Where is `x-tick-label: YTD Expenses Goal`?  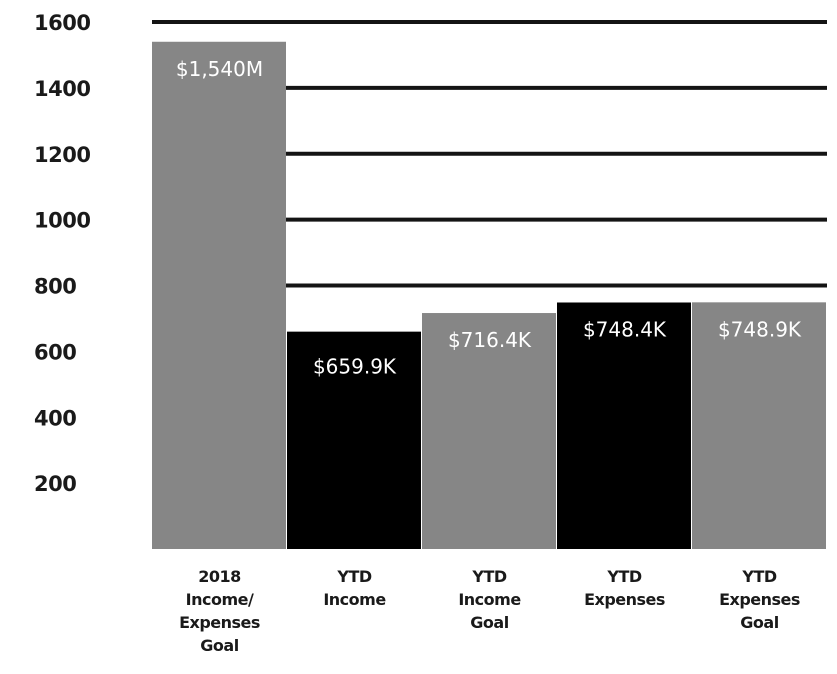 x-tick-label: YTD Expenses Goal is located at coordinates (759, 599).